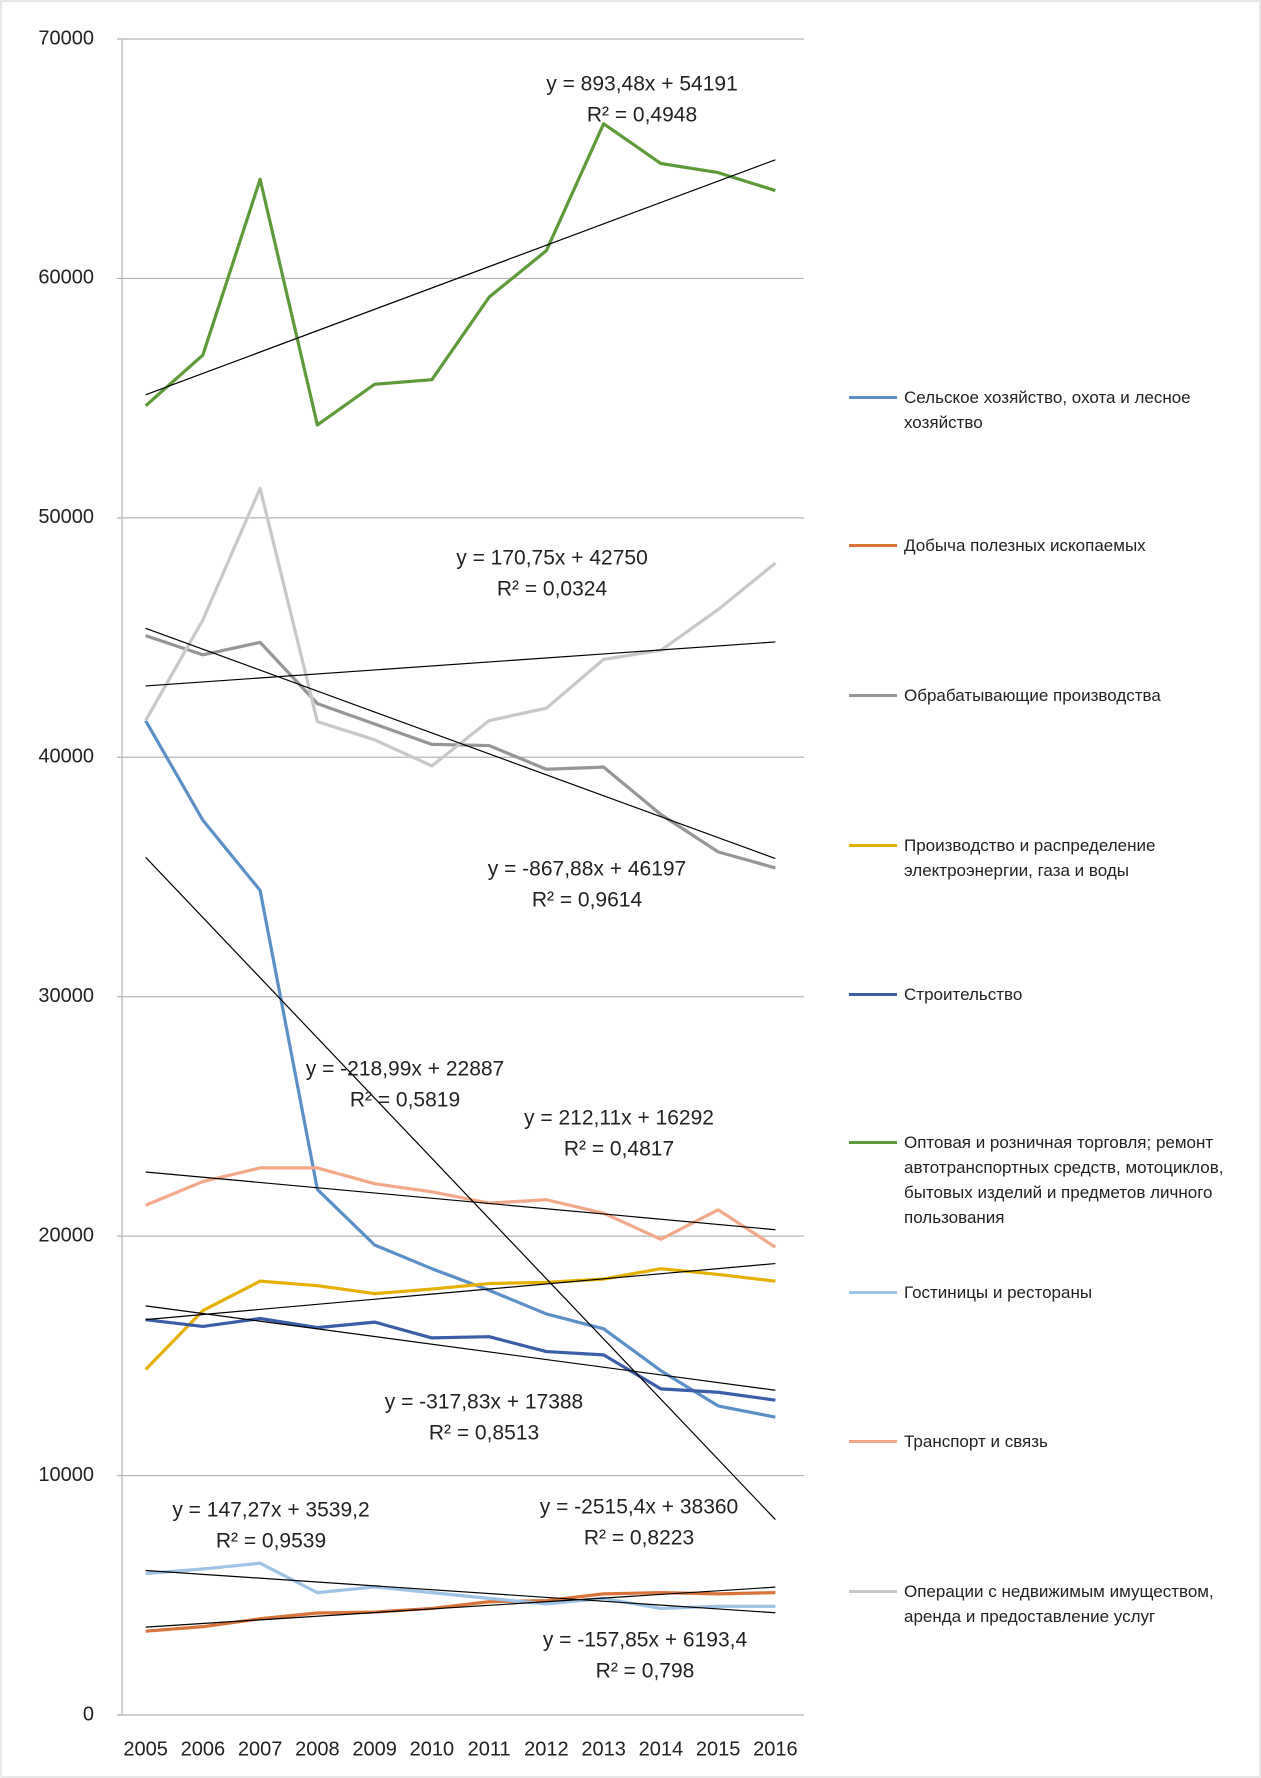 The image size is (1261, 1778). What do you see at coordinates (489, 1749) in the screenshot?
I see `x-tick-label: 2011` at bounding box center [489, 1749].